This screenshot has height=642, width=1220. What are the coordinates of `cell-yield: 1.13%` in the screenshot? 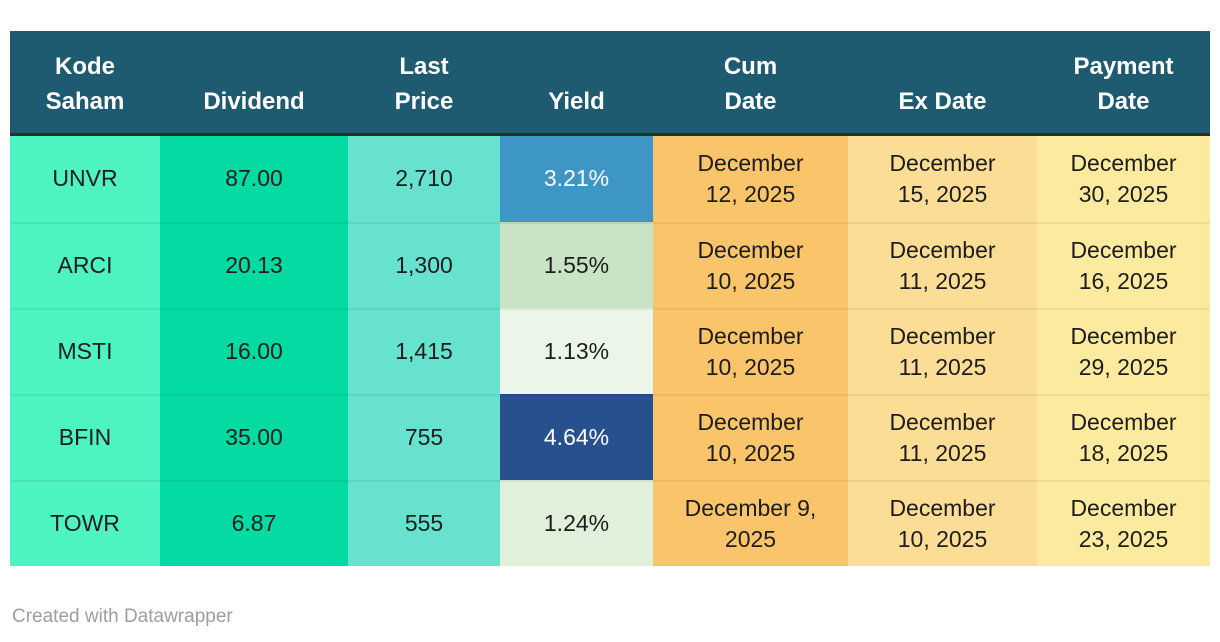 It's located at (576, 351).